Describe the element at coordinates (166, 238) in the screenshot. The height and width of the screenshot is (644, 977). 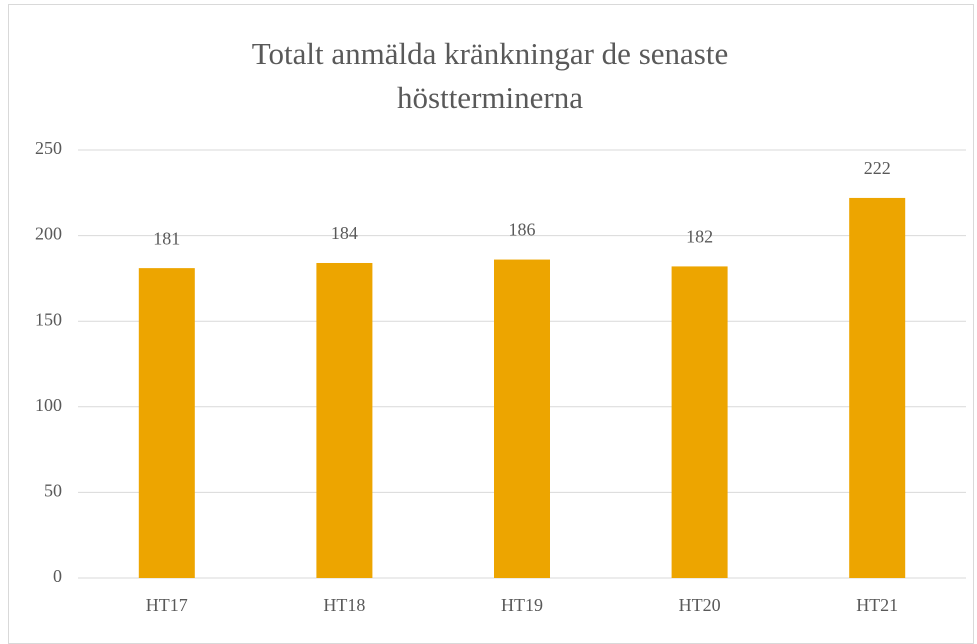
I see `data-label: 181` at that location.